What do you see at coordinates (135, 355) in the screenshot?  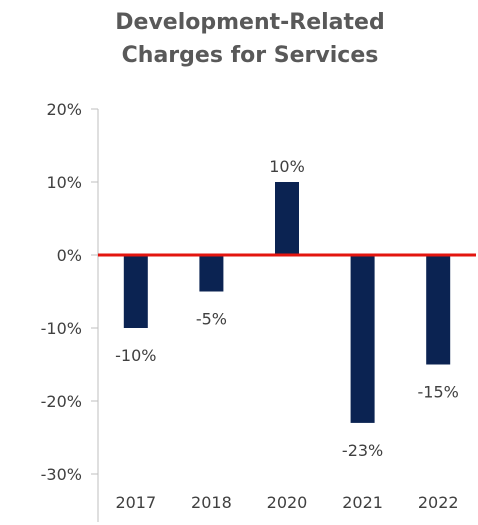 I see `data-label-2017: -10%` at bounding box center [135, 355].